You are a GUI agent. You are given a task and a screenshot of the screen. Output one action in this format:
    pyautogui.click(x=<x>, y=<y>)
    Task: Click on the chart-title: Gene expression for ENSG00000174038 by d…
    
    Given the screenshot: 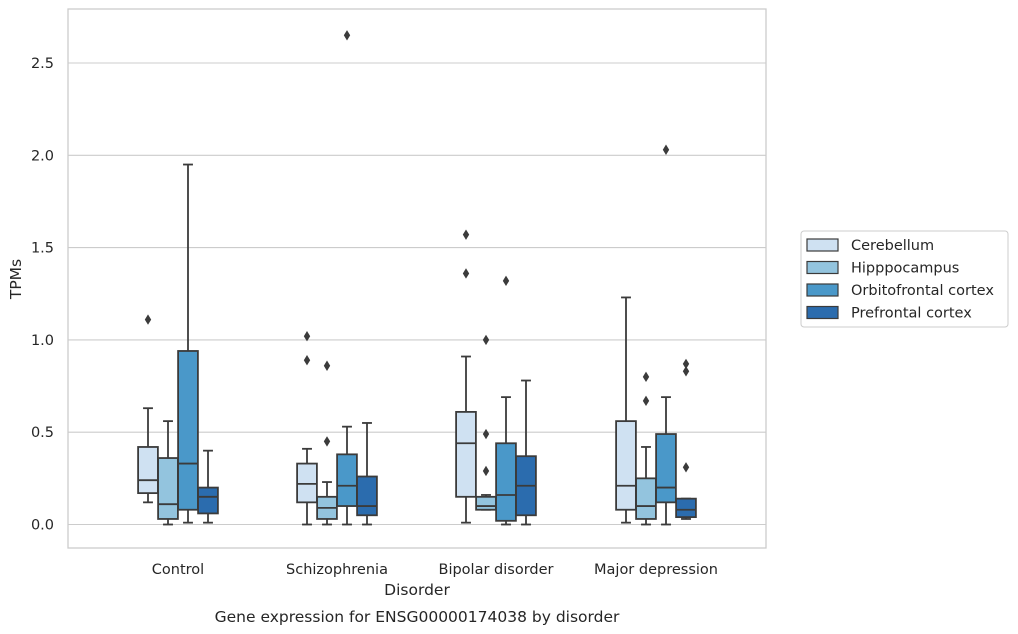 What is the action you would take?
    pyautogui.click(x=417, y=617)
    